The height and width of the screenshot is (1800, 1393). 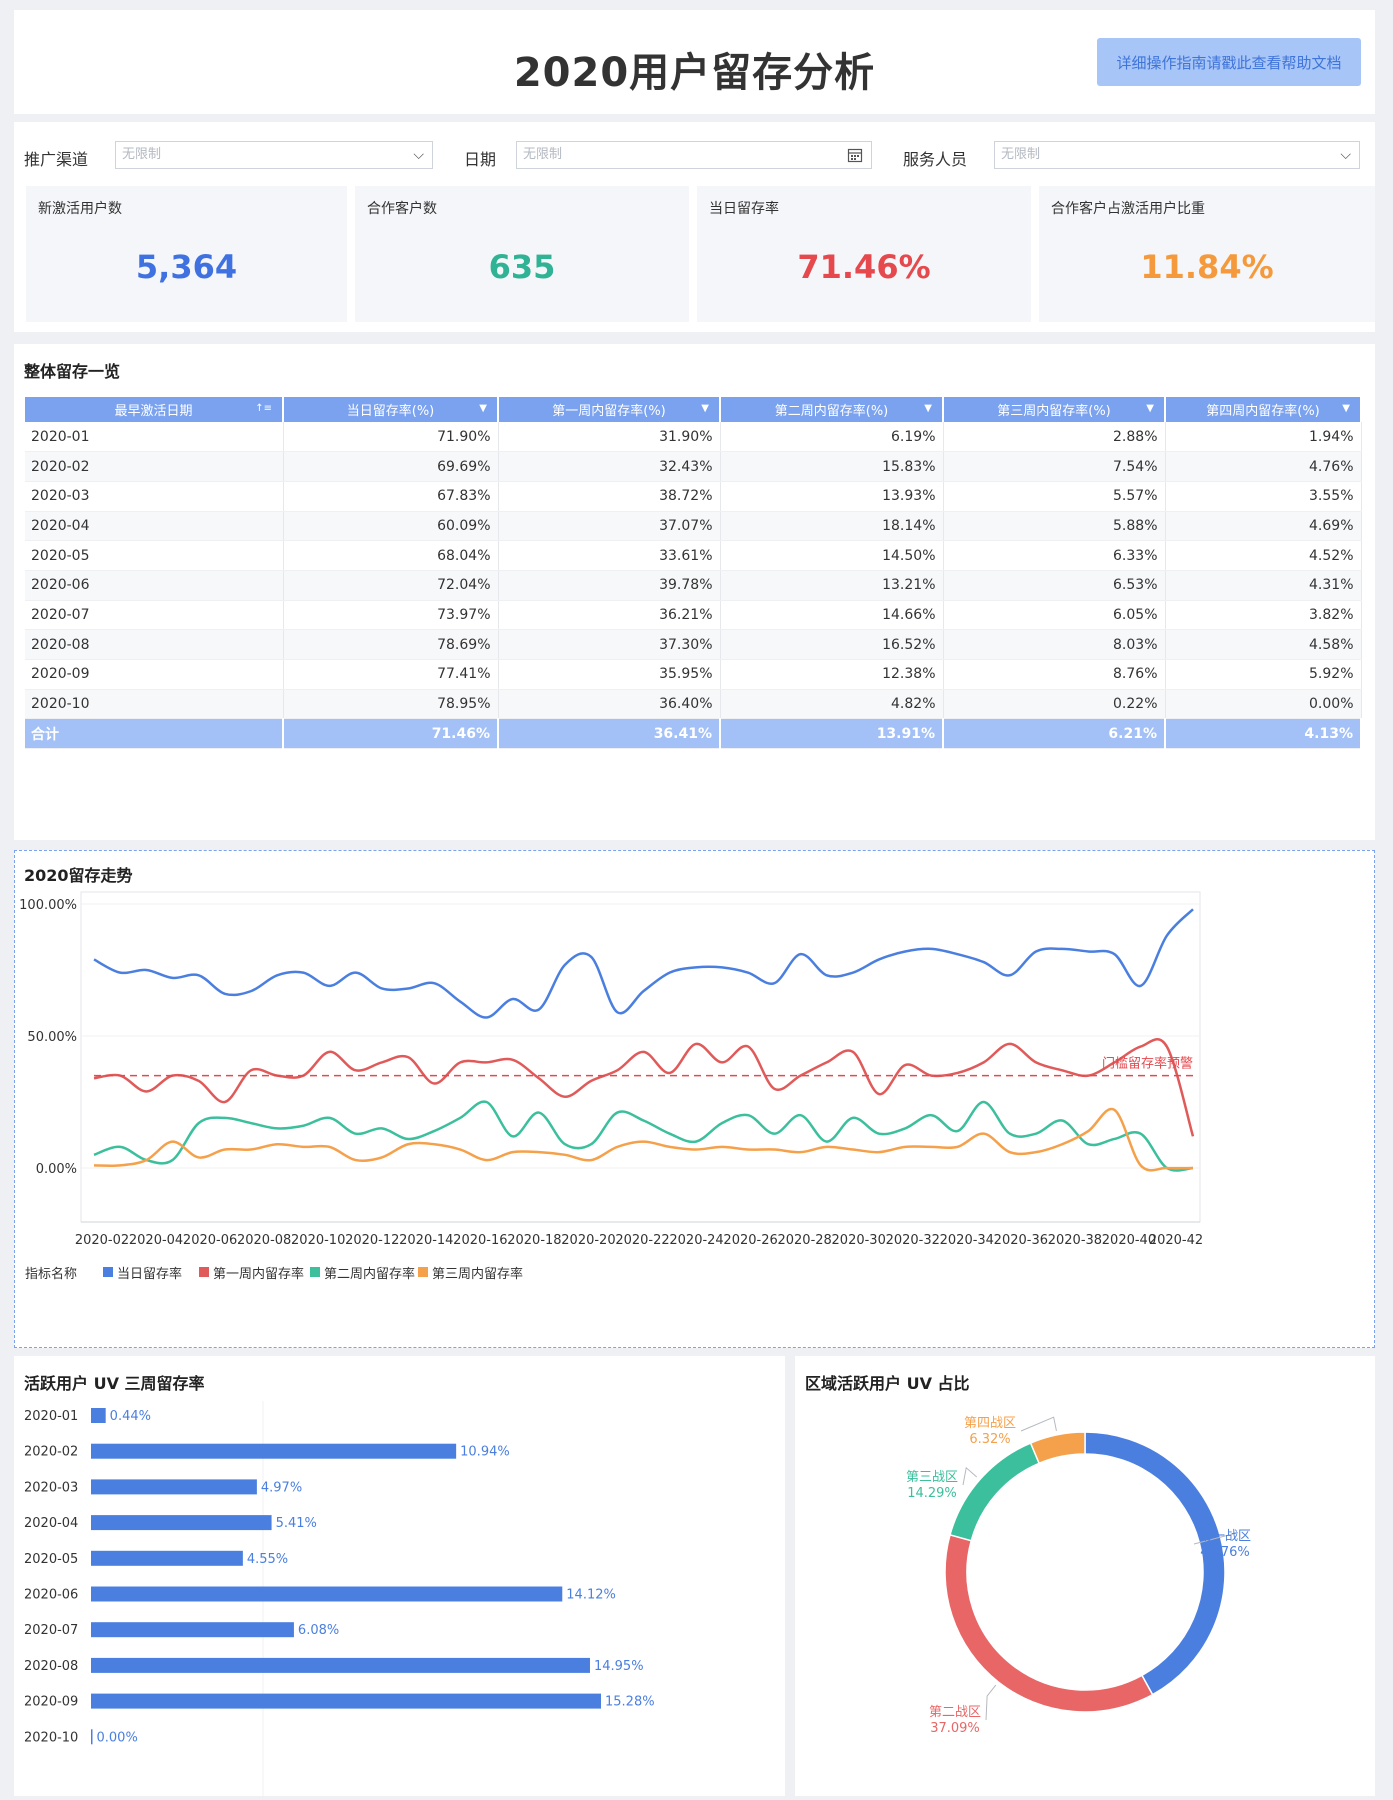 I want to click on sort-icon: ↑≡, so click(x=263, y=408).